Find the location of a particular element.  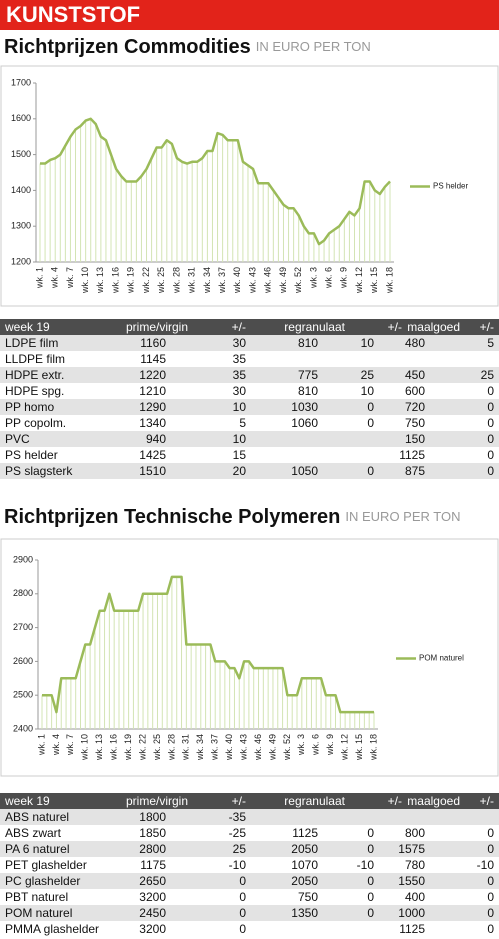

x-tick-label: wk. 43 is located at coordinates (252, 280).